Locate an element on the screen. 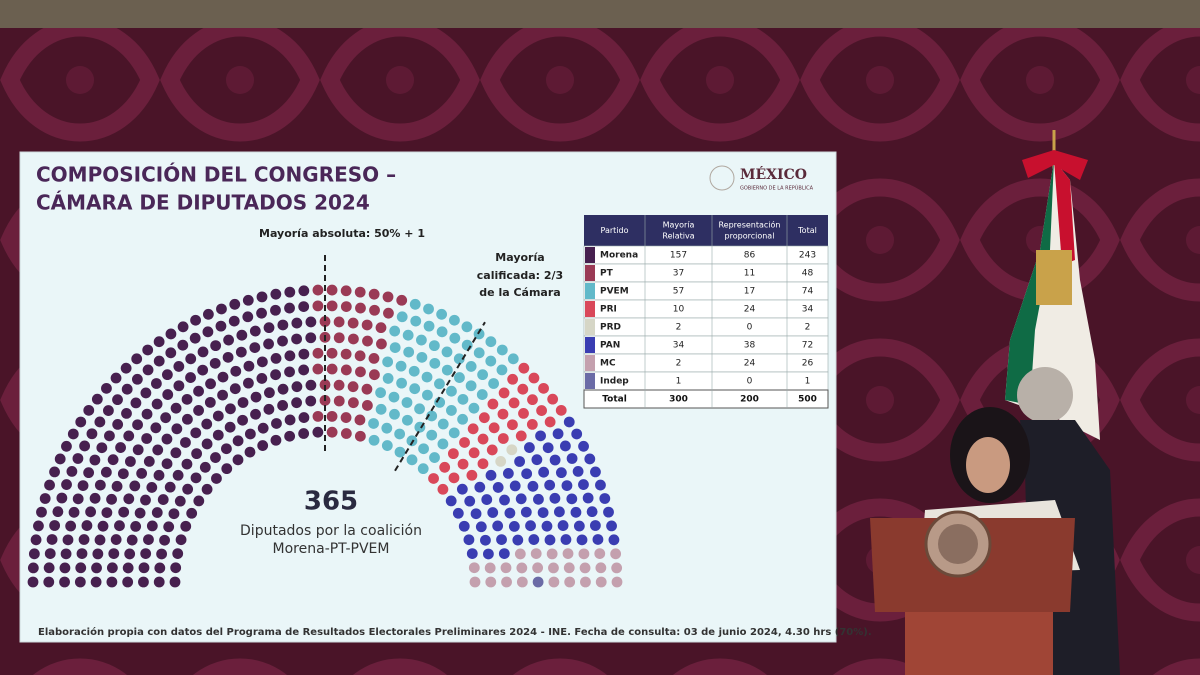 This screenshot has width=1200, height=675. party-name: PRD is located at coordinates (610, 328).